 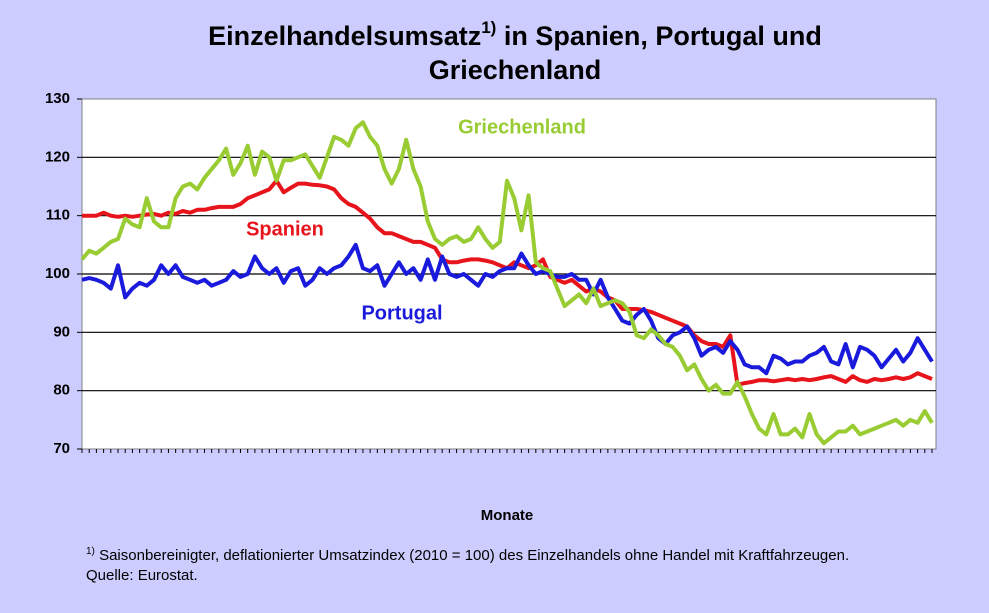 What do you see at coordinates (57, 98) in the screenshot?
I see `y-tick-label: 130` at bounding box center [57, 98].